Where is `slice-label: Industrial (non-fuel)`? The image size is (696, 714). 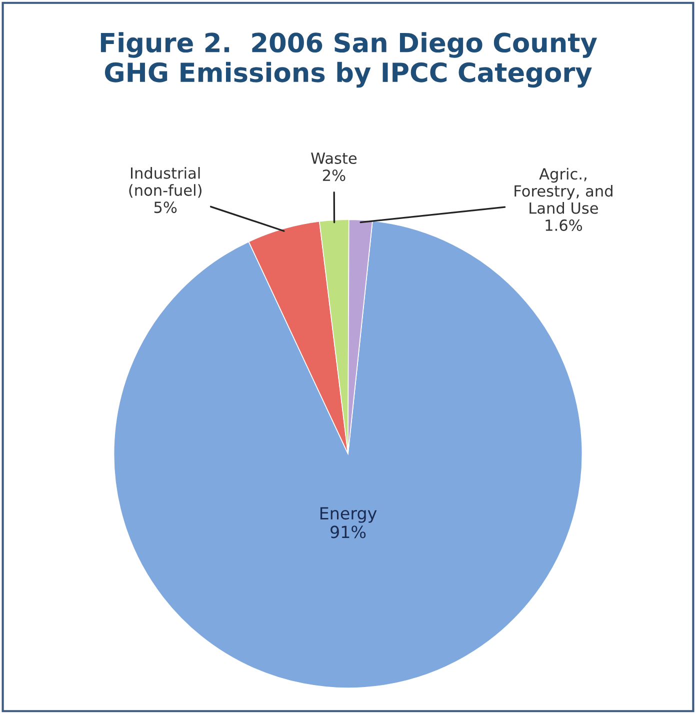 slice-label: Industrial (non-fuel) is located at coordinates (165, 182).